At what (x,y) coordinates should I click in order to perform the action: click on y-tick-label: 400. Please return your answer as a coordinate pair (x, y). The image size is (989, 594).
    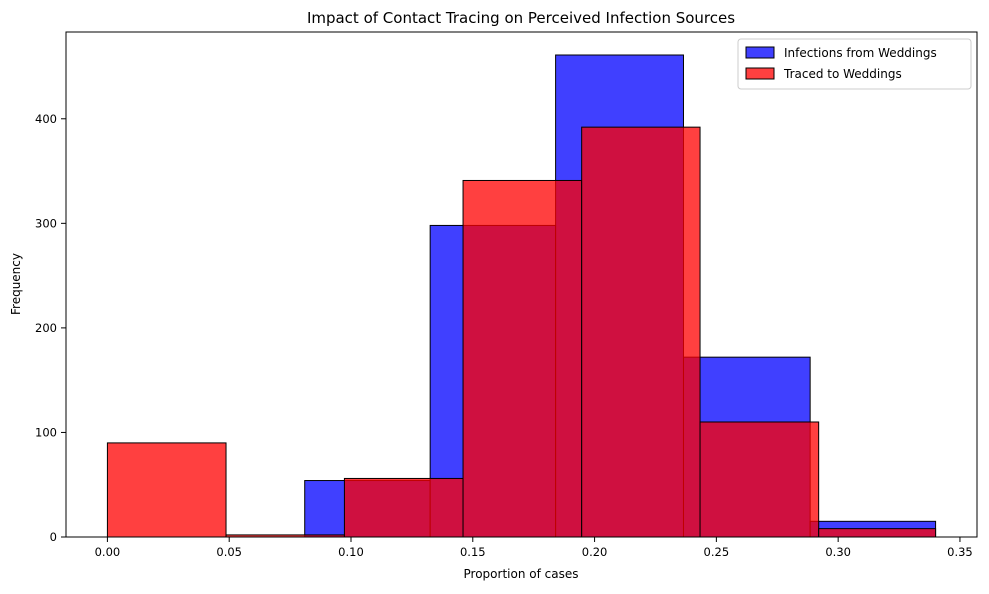
    Looking at the image, I should click on (46, 119).